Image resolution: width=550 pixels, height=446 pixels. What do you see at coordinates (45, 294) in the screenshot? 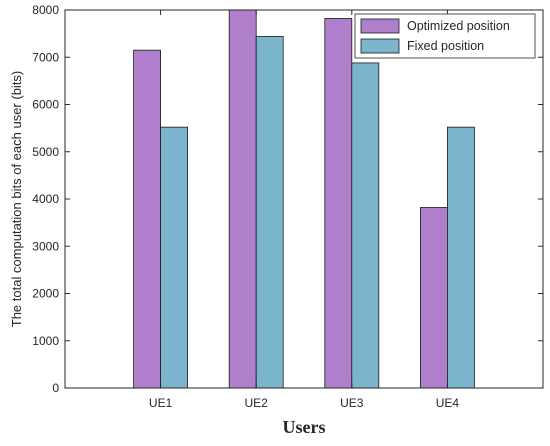
I see `y-tick-label: 2000` at bounding box center [45, 294].